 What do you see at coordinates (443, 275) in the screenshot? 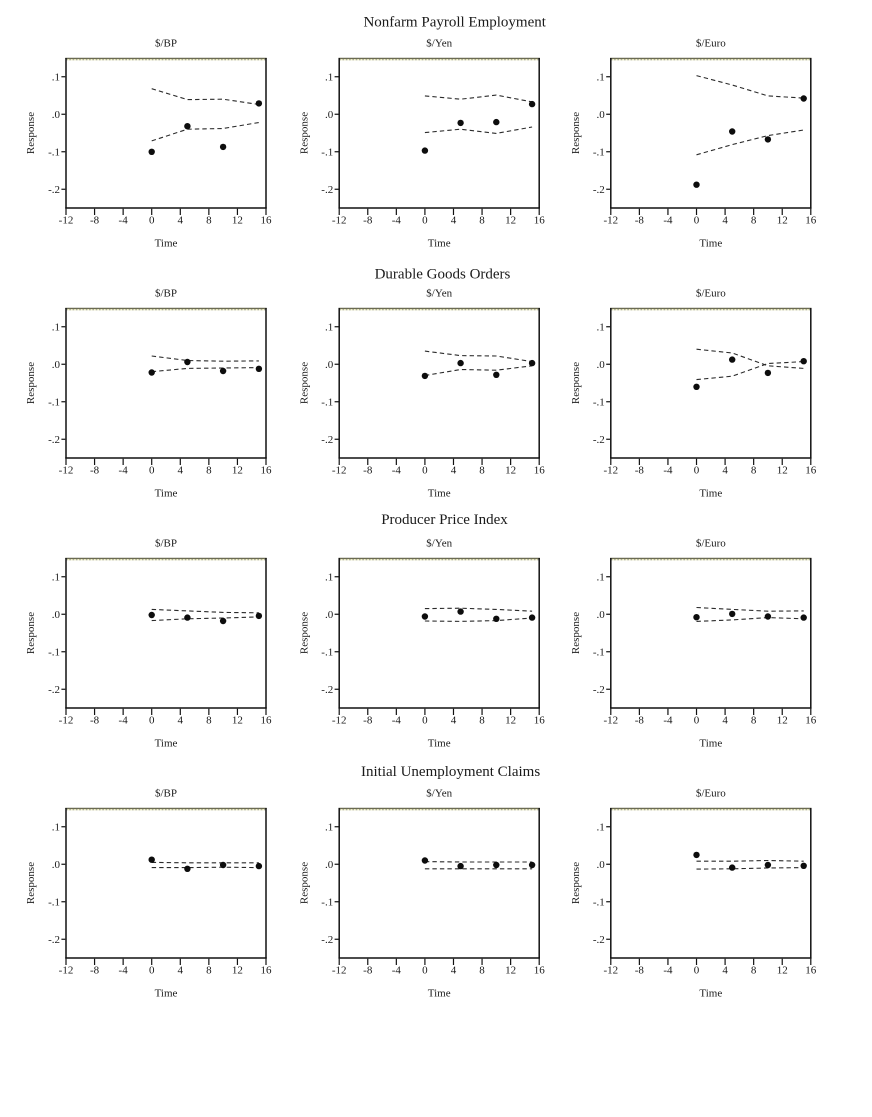
I see `svg-text: Durable Goods Orders` at bounding box center [443, 275].